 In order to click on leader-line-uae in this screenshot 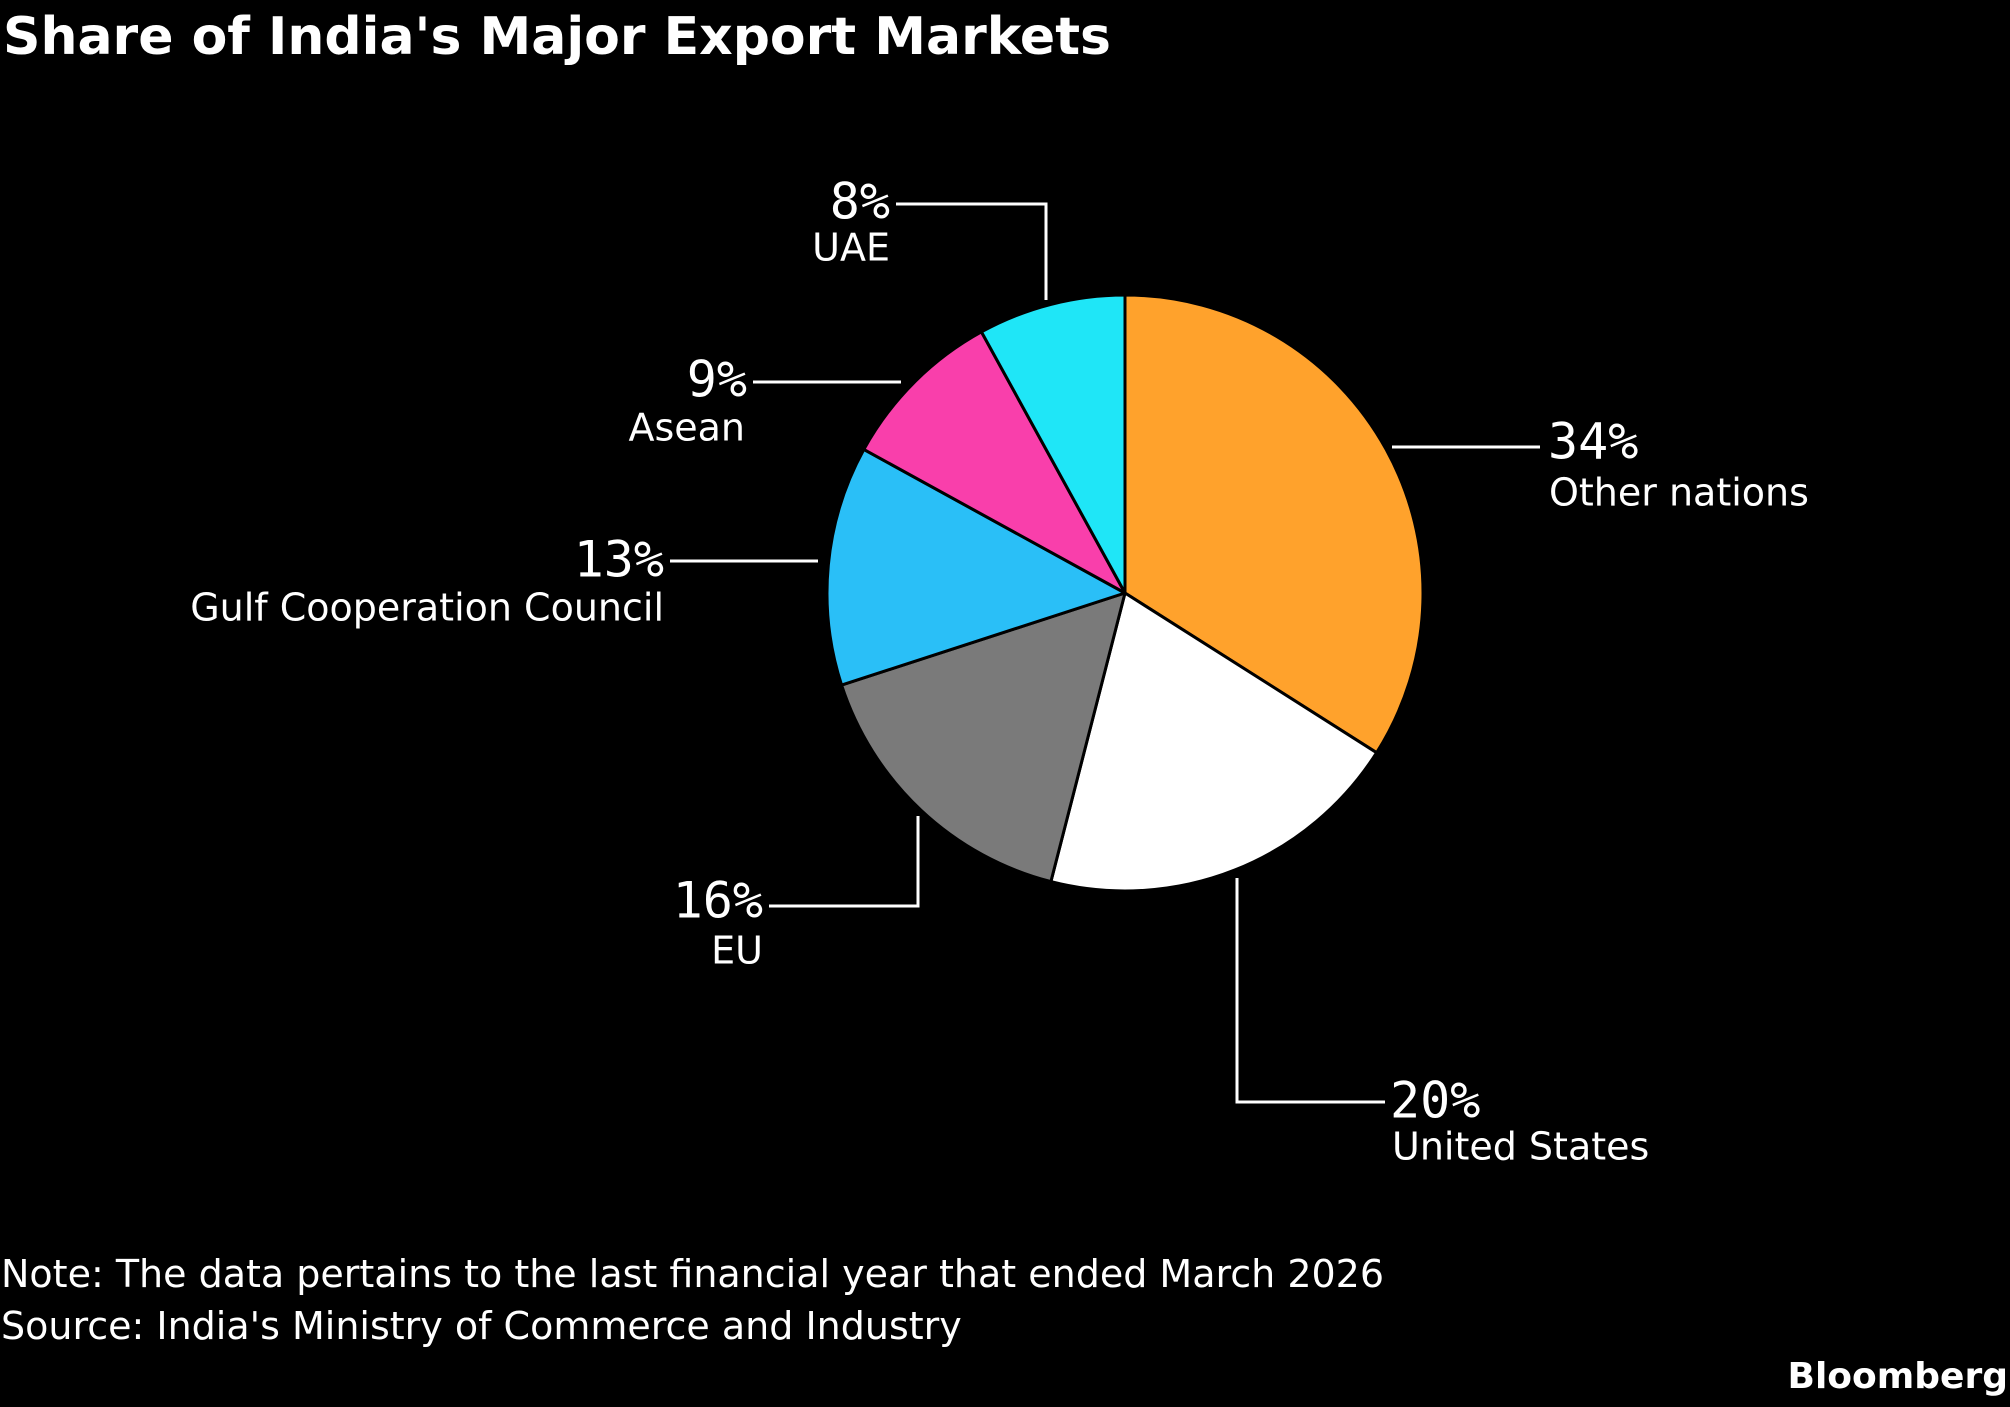, I will do `click(972, 251)`.